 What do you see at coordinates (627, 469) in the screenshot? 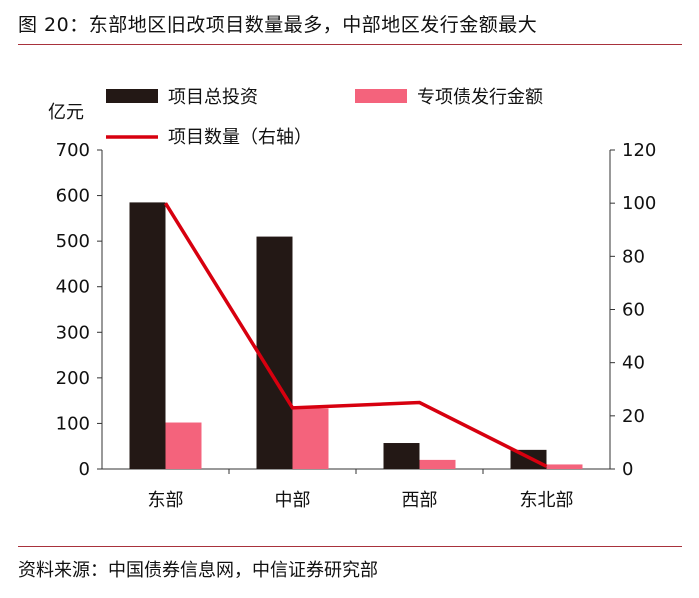
I see `right-axis-tick-label: 0` at bounding box center [627, 469].